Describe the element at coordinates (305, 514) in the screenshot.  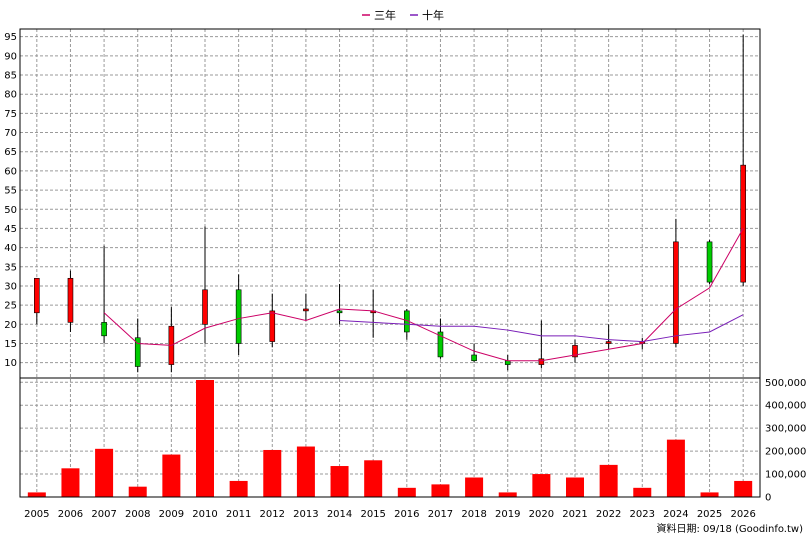
I see `x-tick-label: 2013` at that location.